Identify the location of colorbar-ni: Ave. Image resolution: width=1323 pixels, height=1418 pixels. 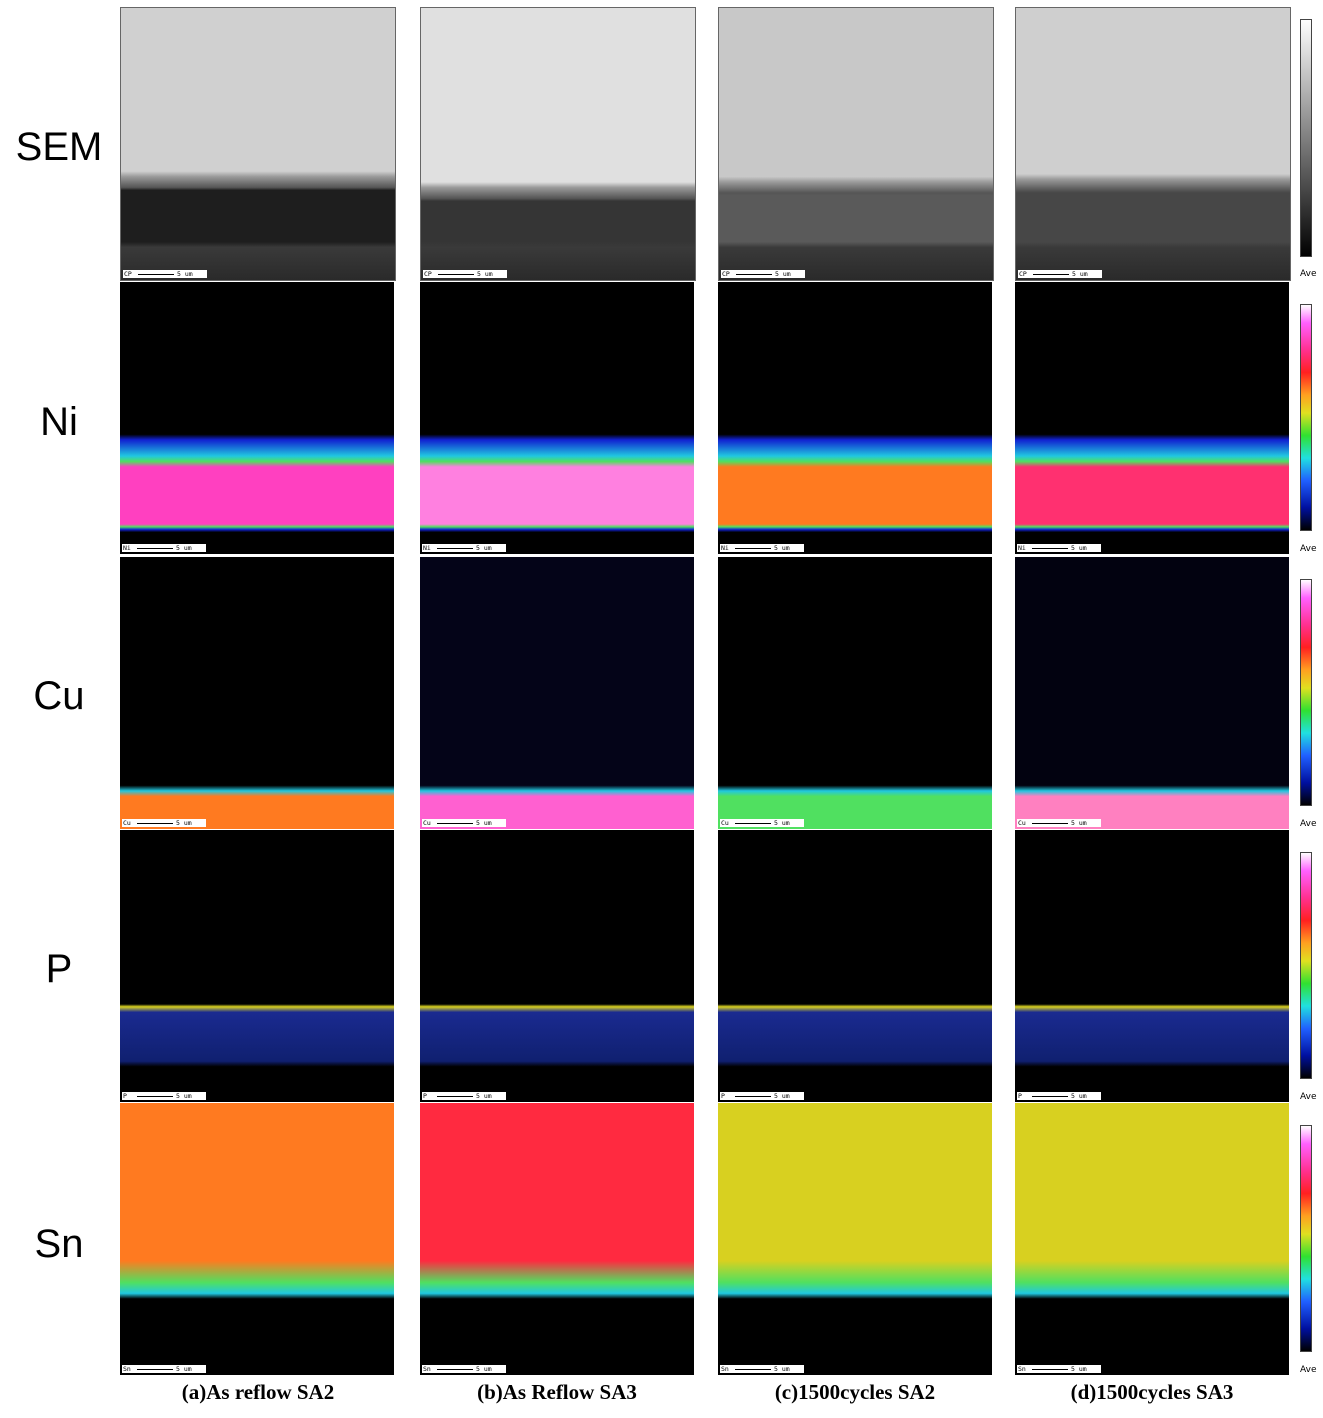
(1306, 418).